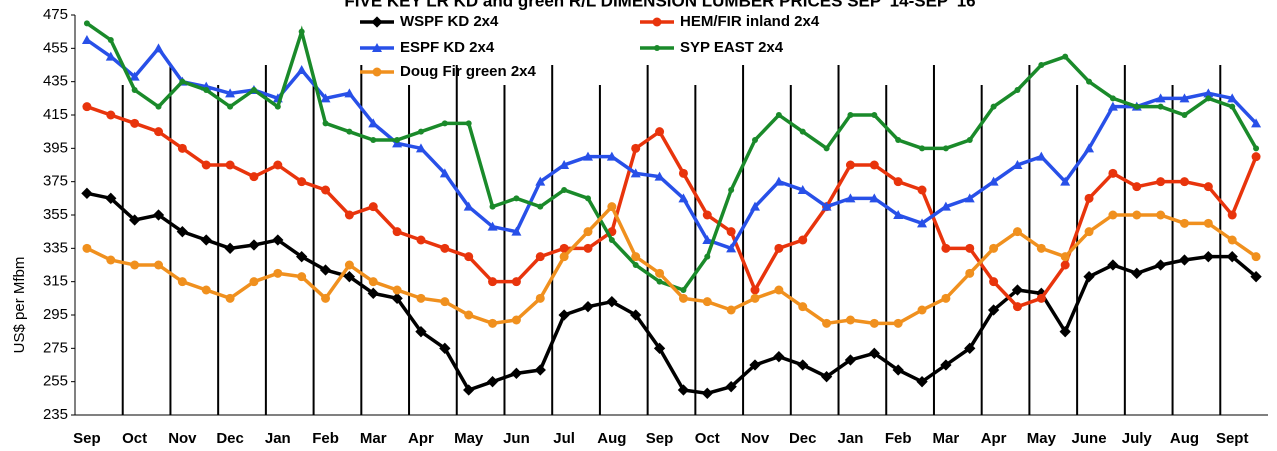 The height and width of the screenshot is (451, 1277). Describe the element at coordinates (55, 414) in the screenshot. I see `y-tick-label: 235` at that location.